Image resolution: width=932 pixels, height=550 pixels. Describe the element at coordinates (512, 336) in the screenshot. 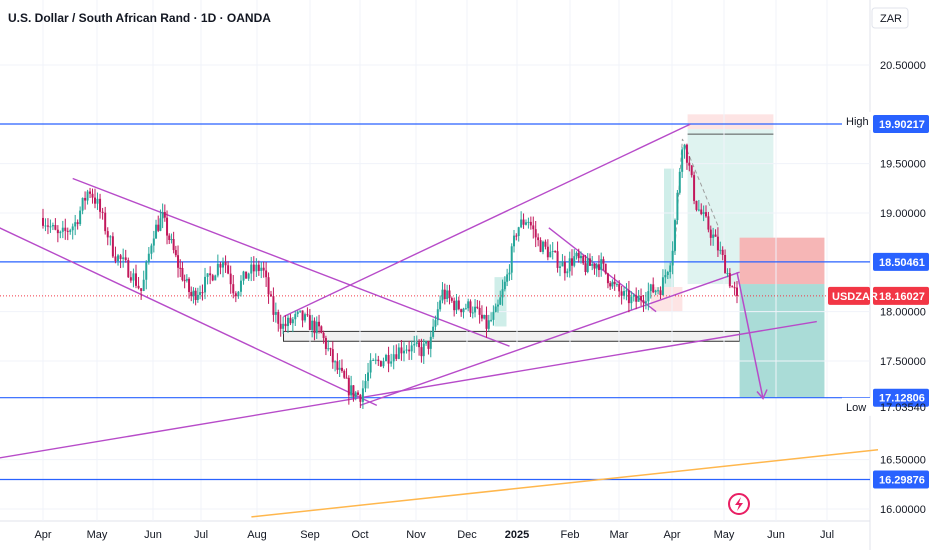

I see `support-box` at that location.